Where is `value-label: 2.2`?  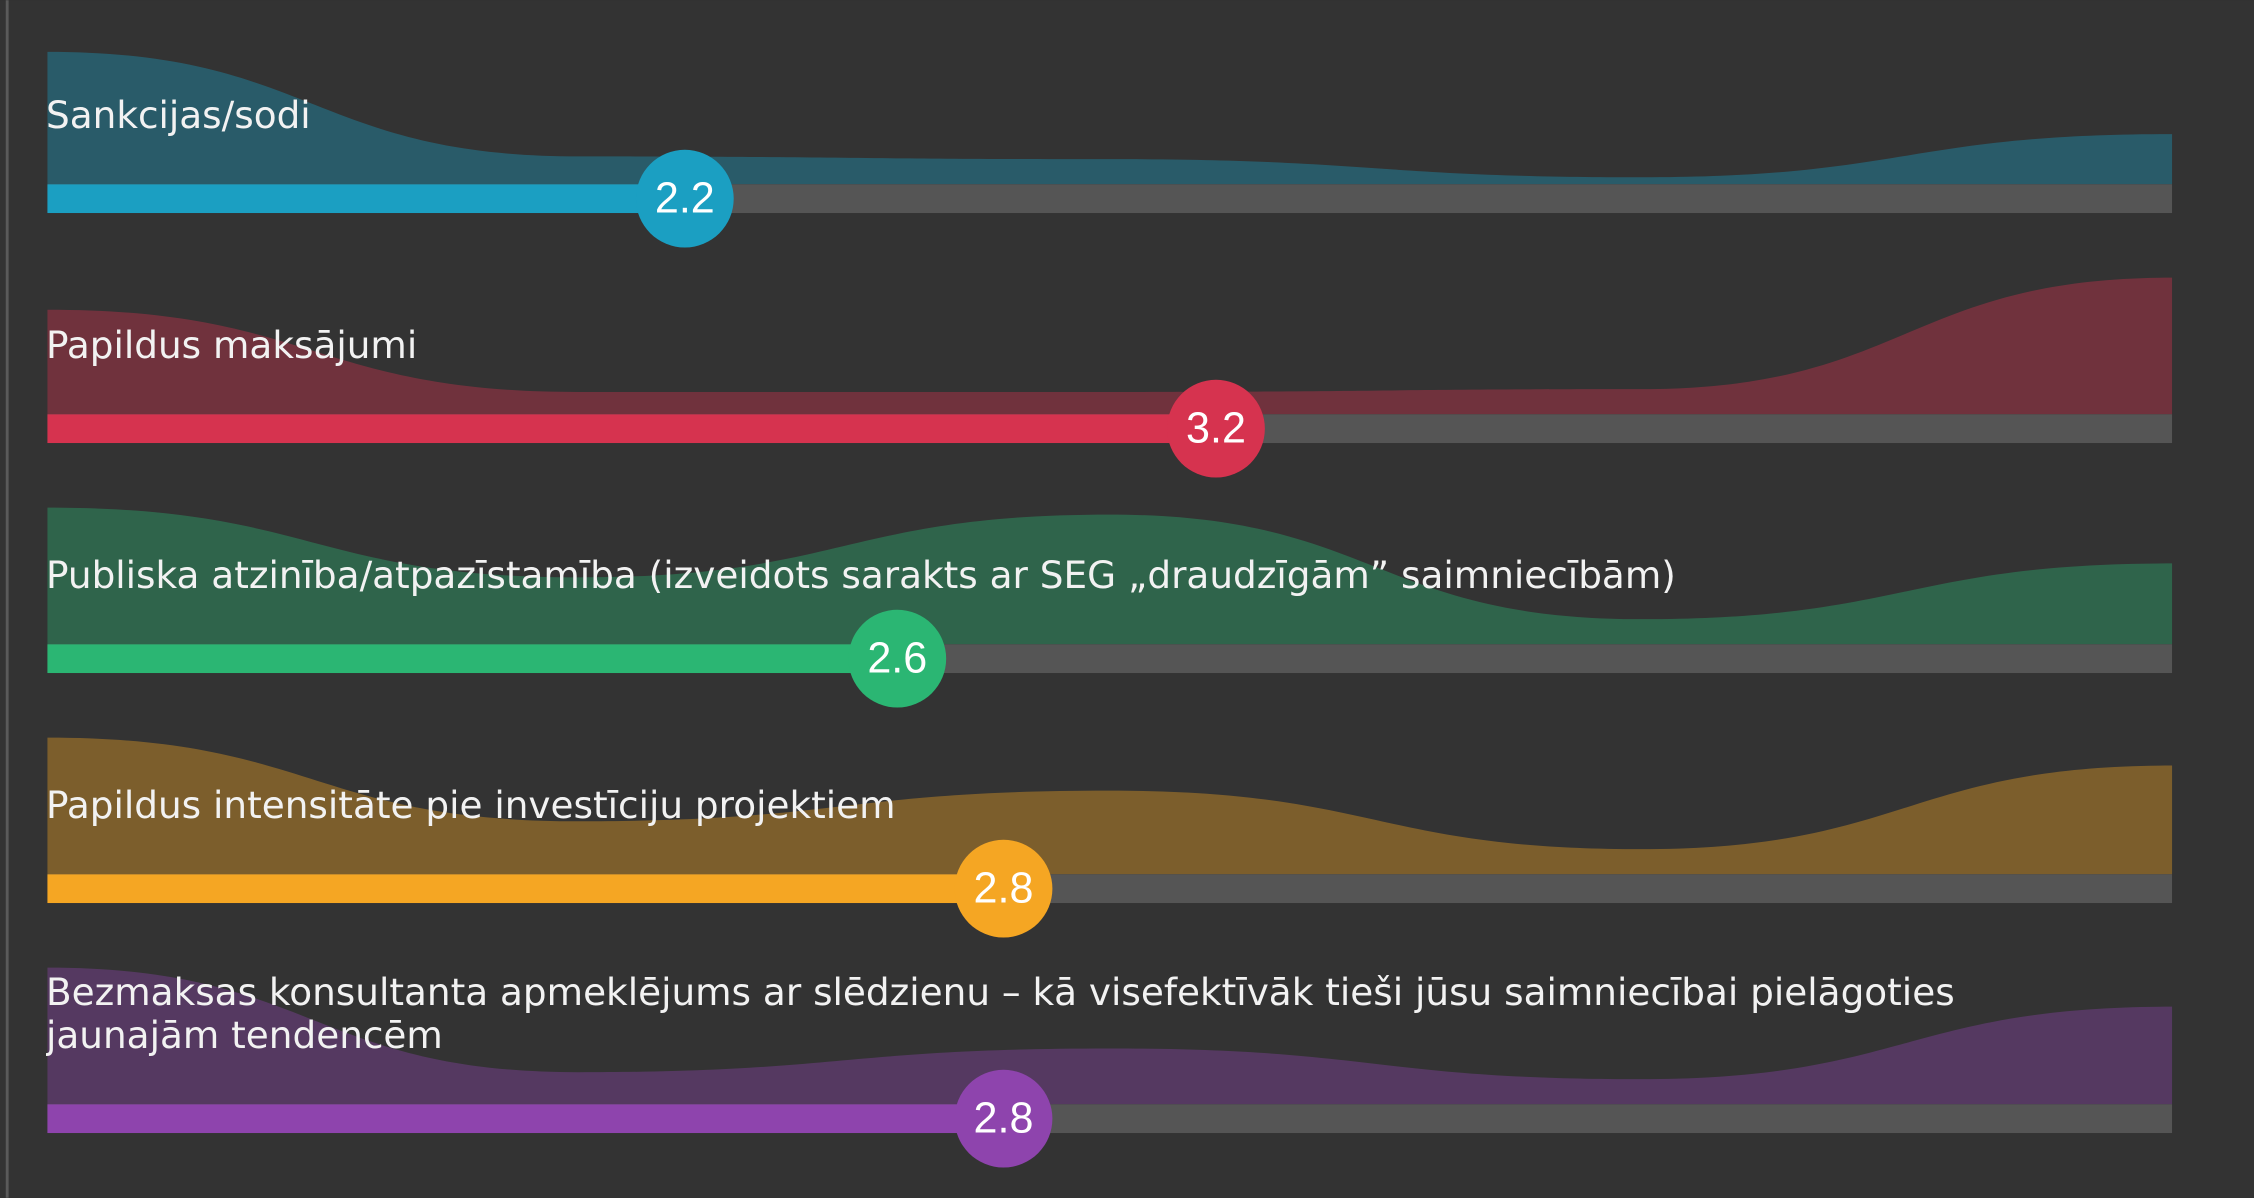
value-label: 2.2 is located at coordinates (685, 199).